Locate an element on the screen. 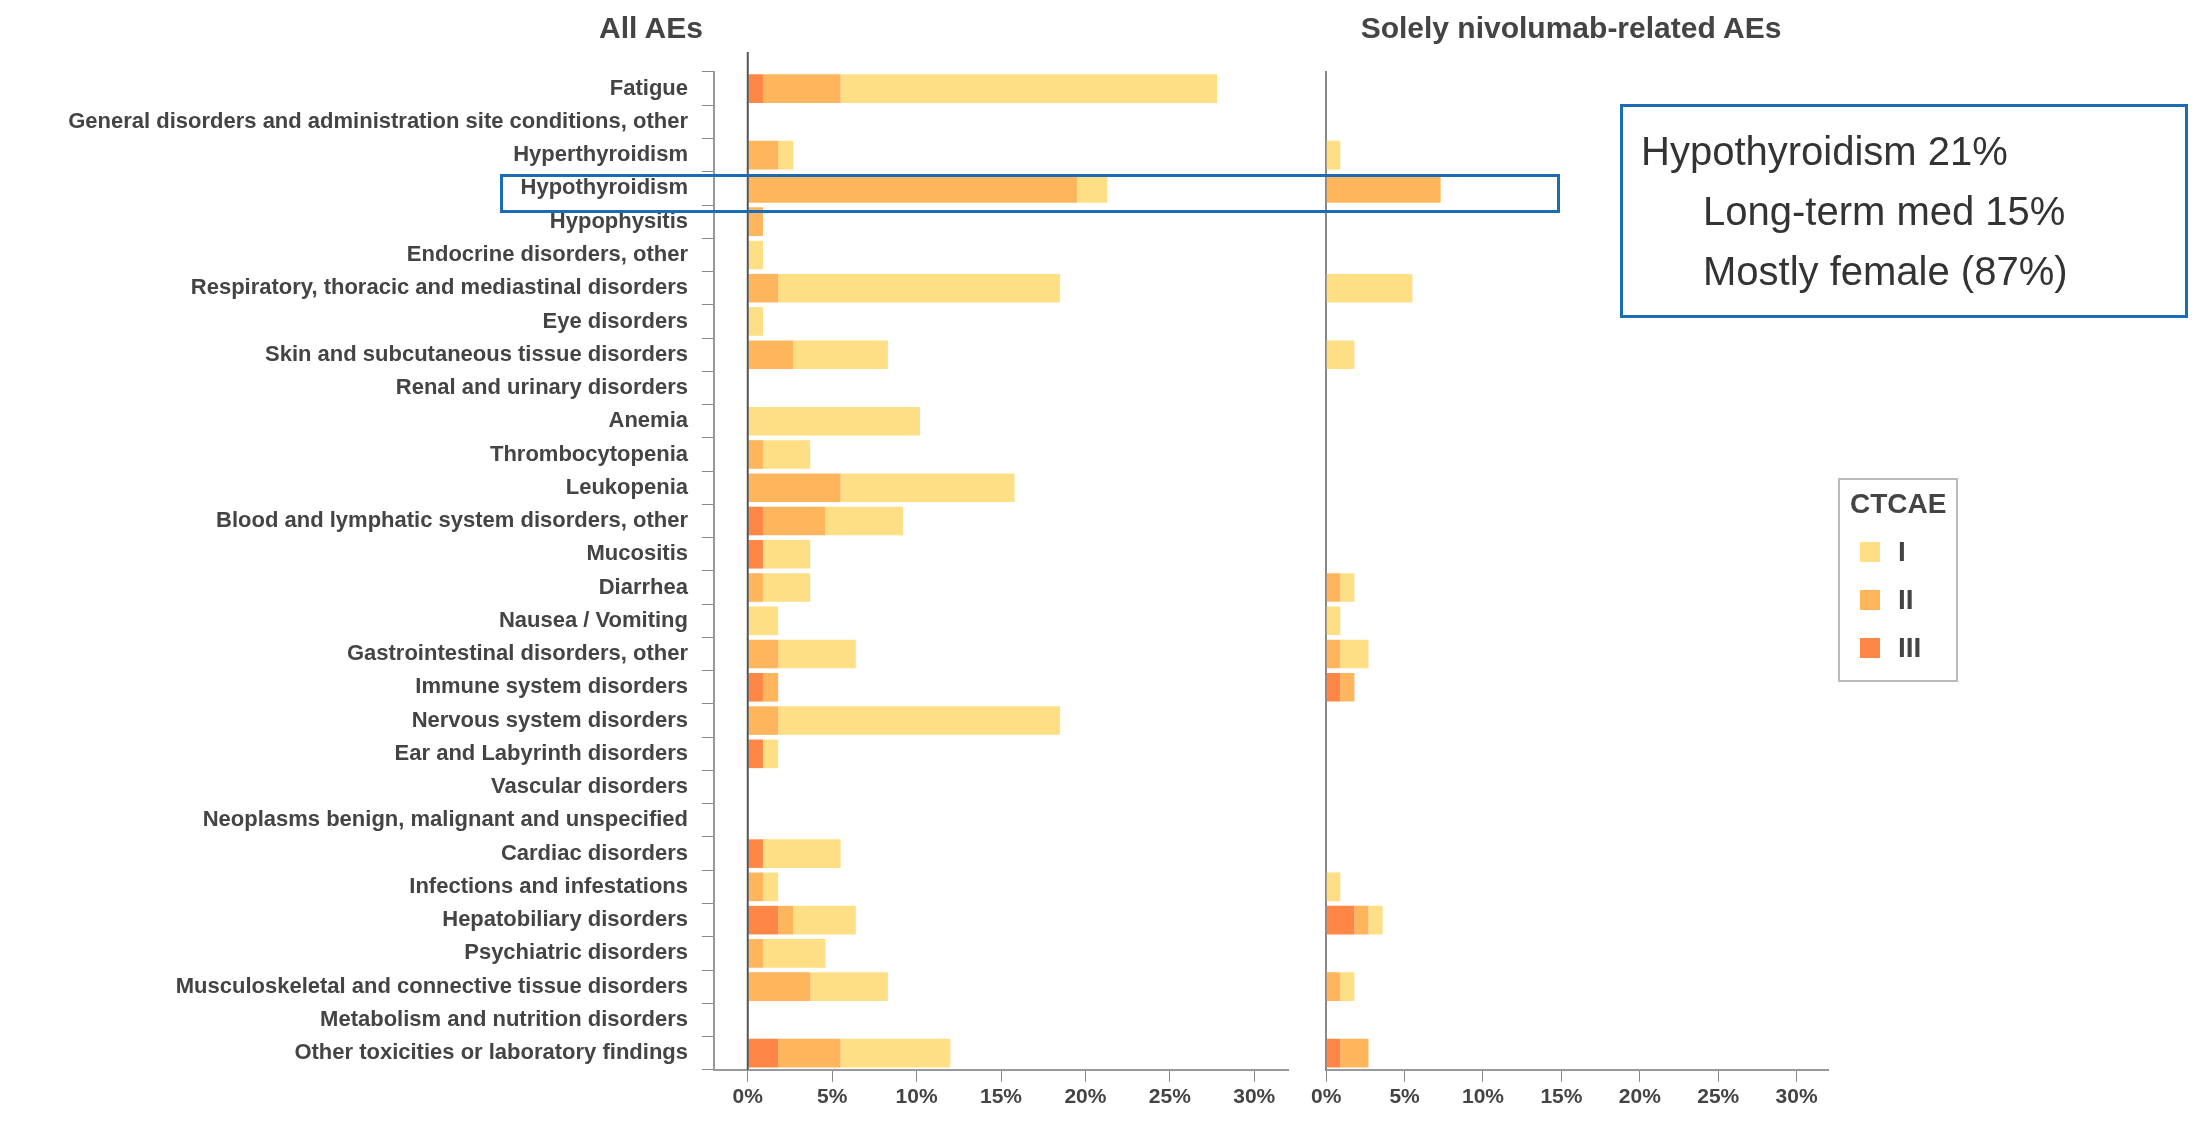  x-tick-label: 10% is located at coordinates (916, 1096).